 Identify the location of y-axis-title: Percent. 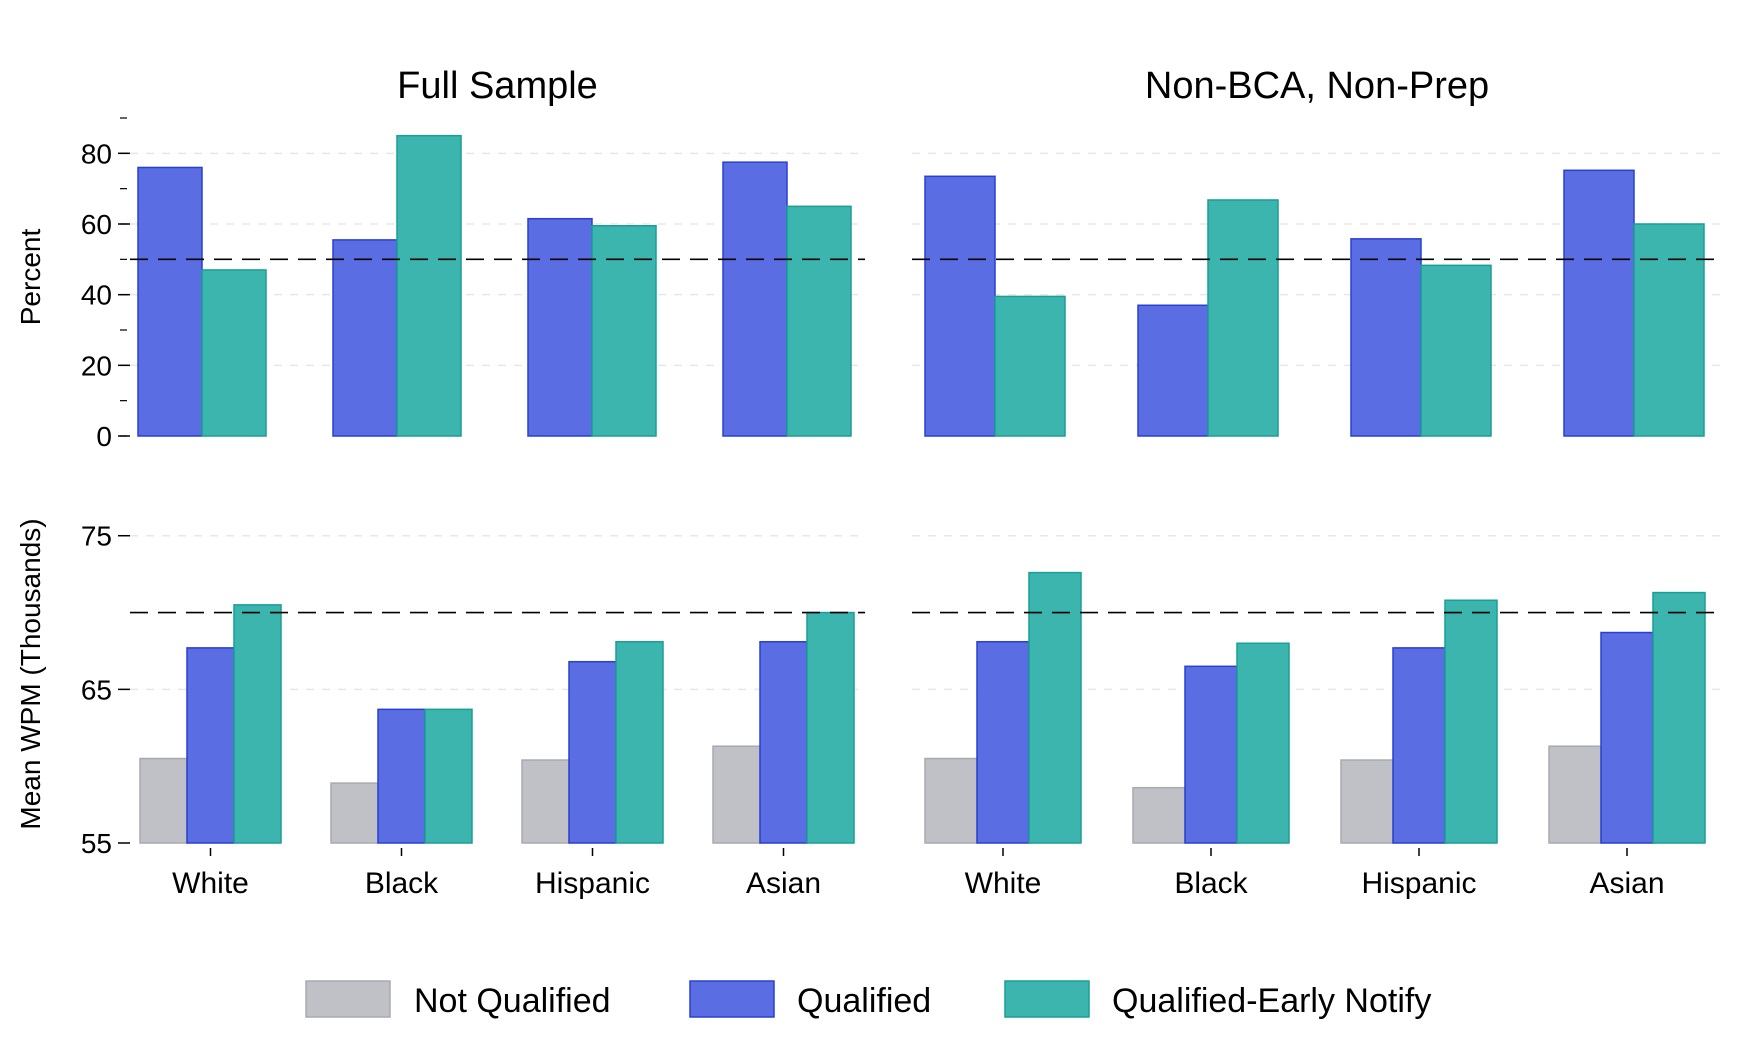
(30, 277).